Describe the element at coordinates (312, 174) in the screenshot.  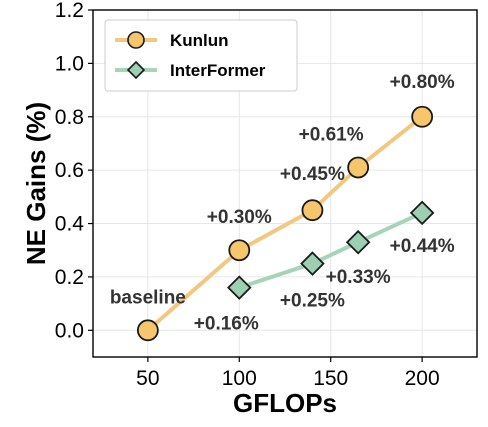
I see `data-label: +0.45%` at that location.